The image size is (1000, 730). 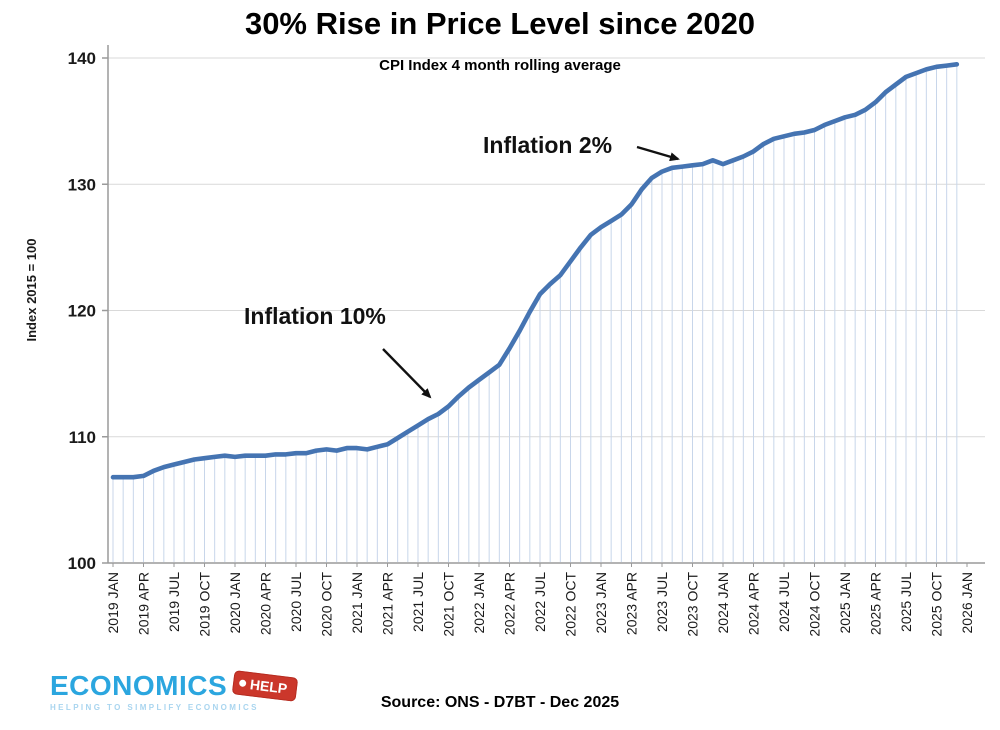 I want to click on x-axis-label: 2023 JAN, so click(x=601, y=602).